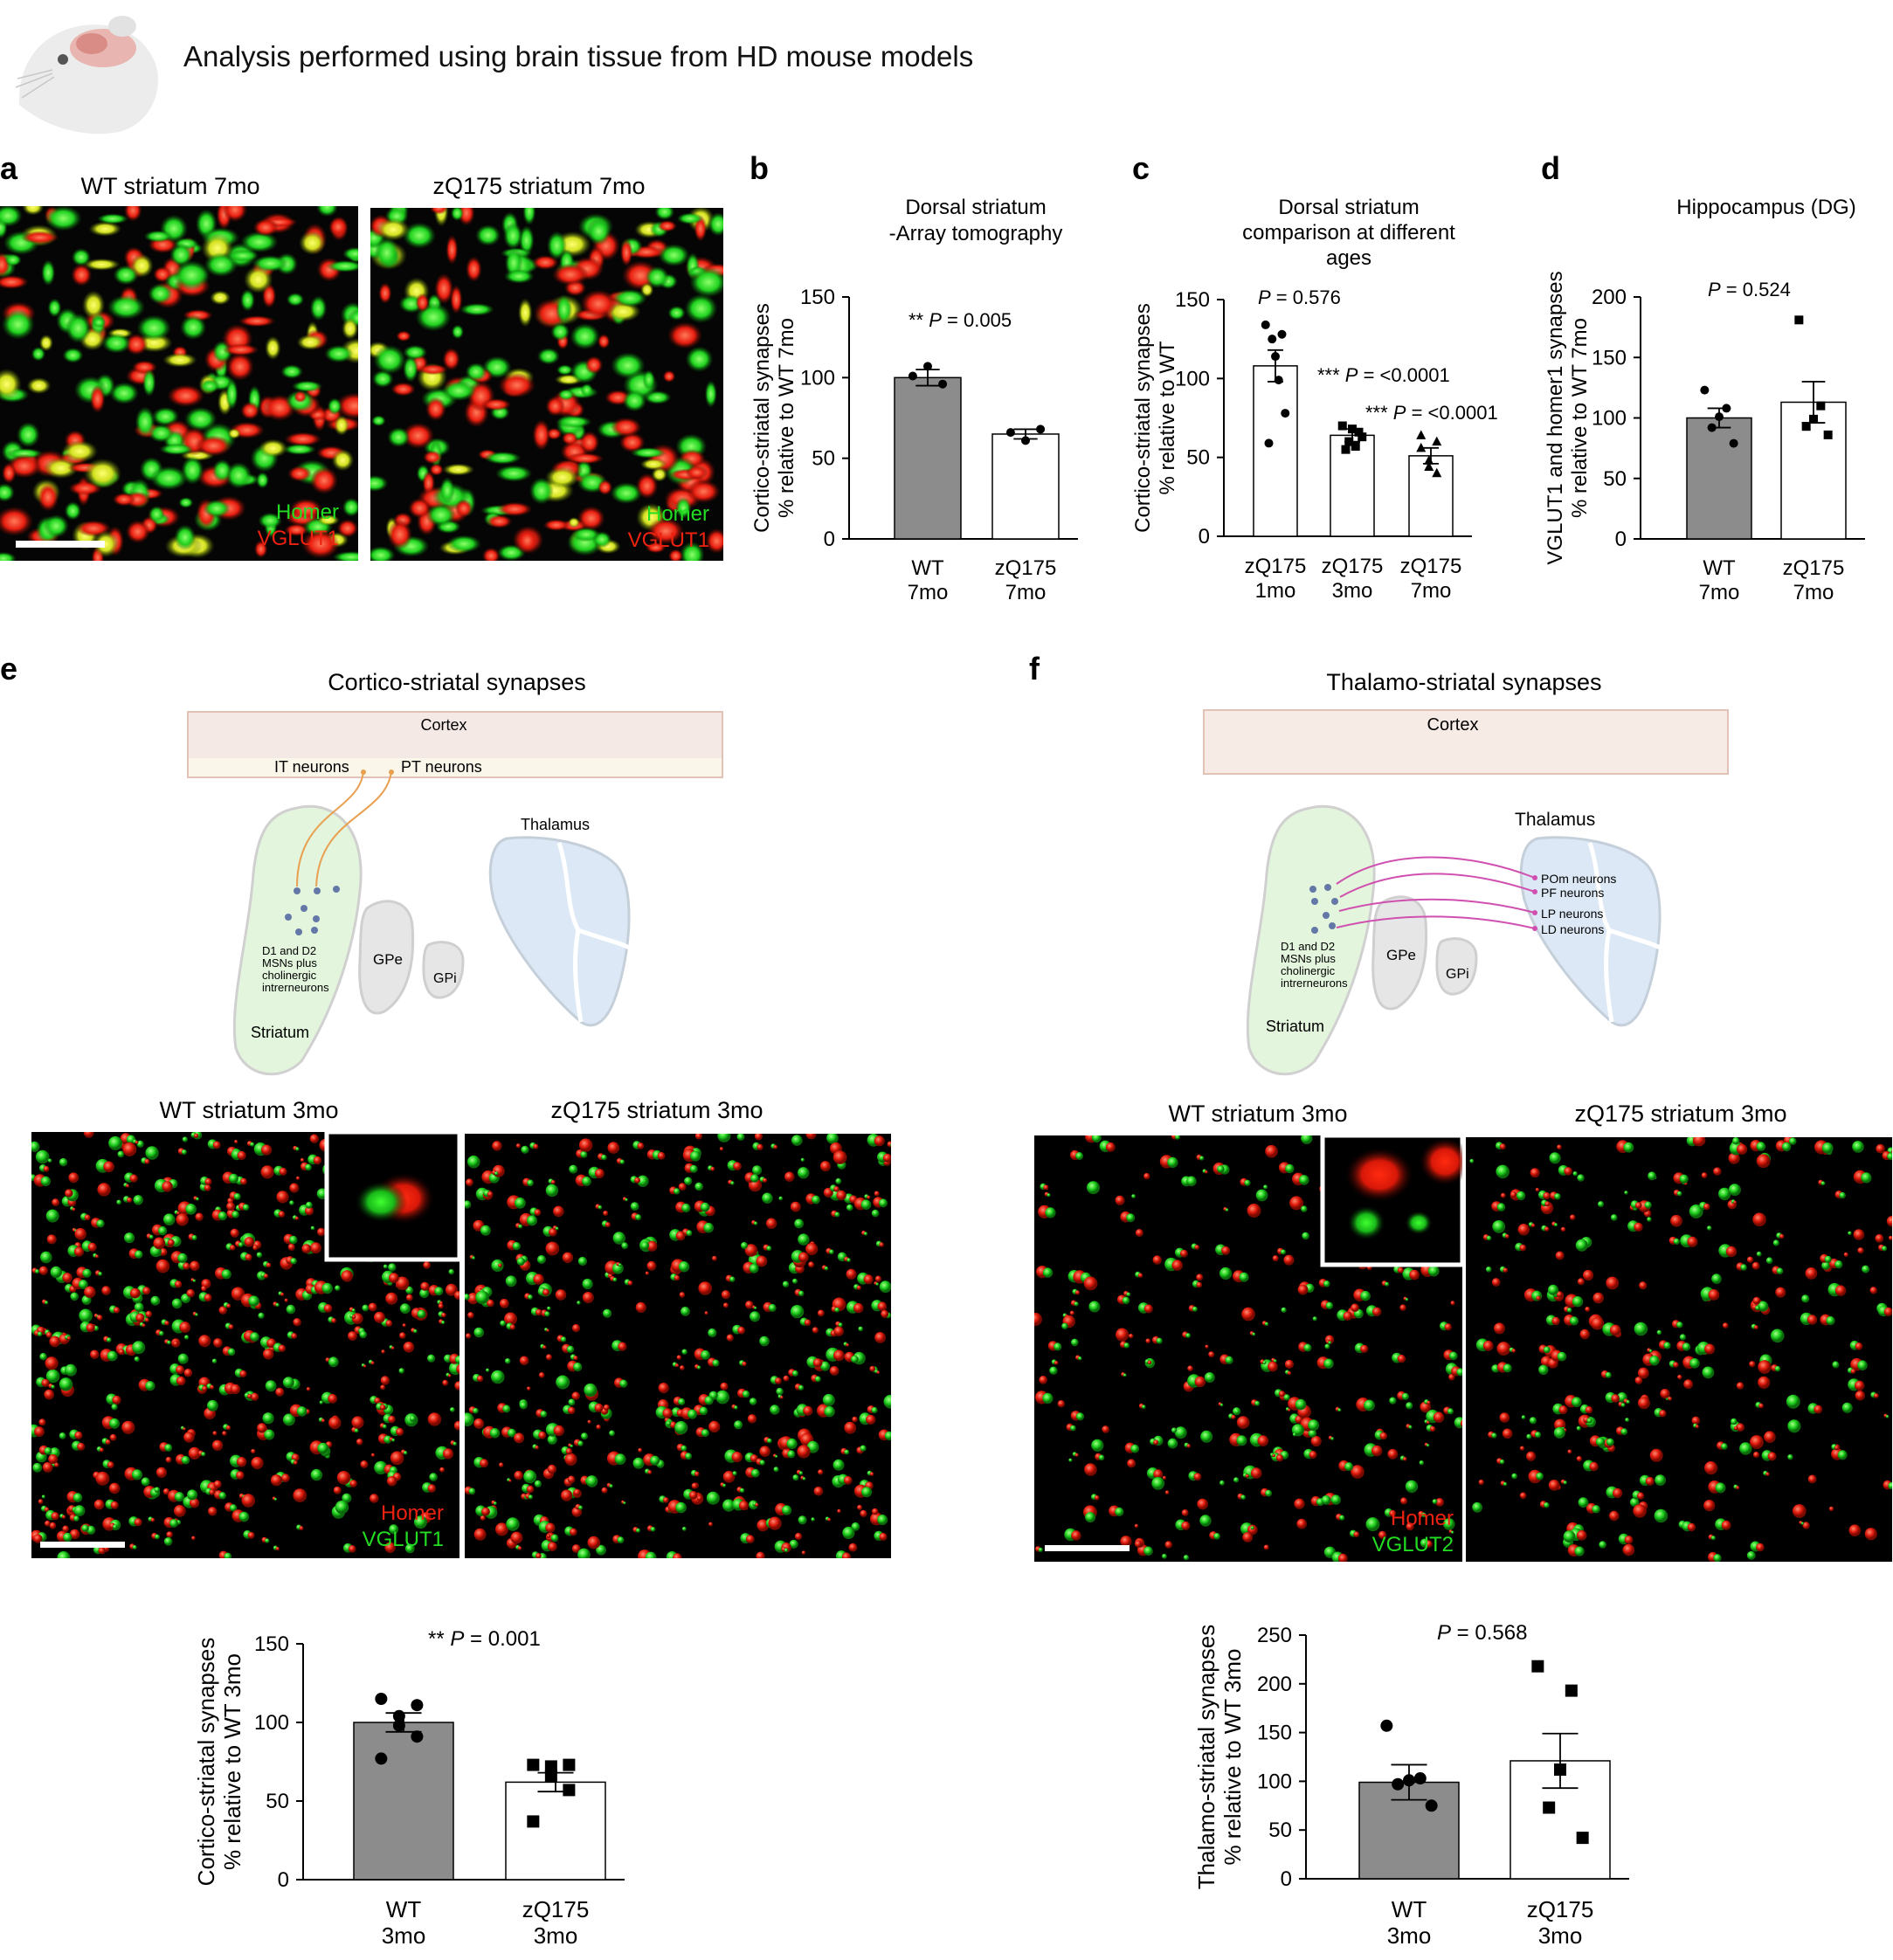 This screenshot has width=1893, height=1960. What do you see at coordinates (1257, 1114) in the screenshot?
I see `panel-f-img1-title: WT striatum 3mo` at bounding box center [1257, 1114].